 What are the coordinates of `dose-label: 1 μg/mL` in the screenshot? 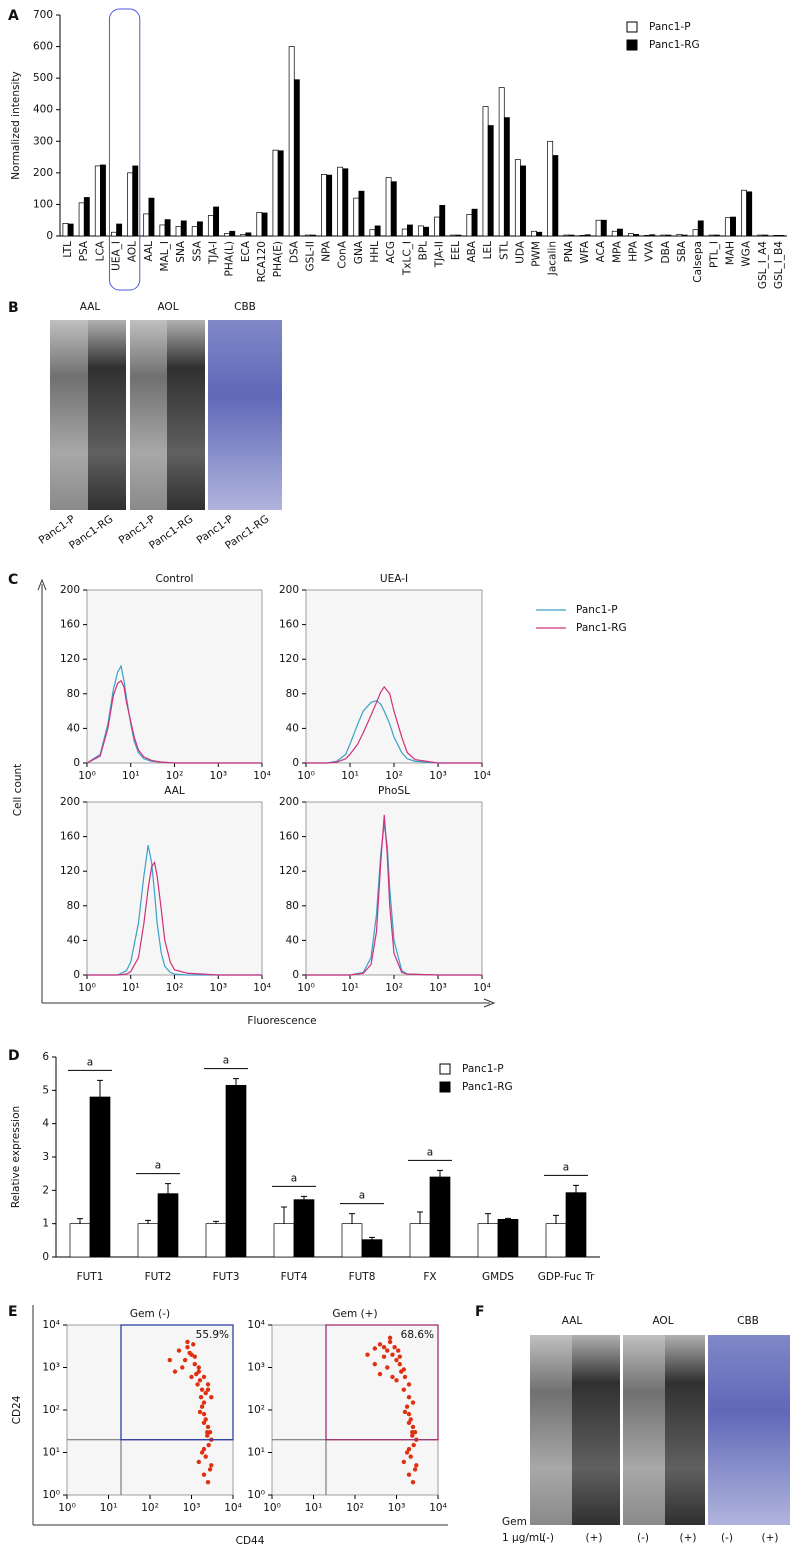 It's located at (523, 1538).